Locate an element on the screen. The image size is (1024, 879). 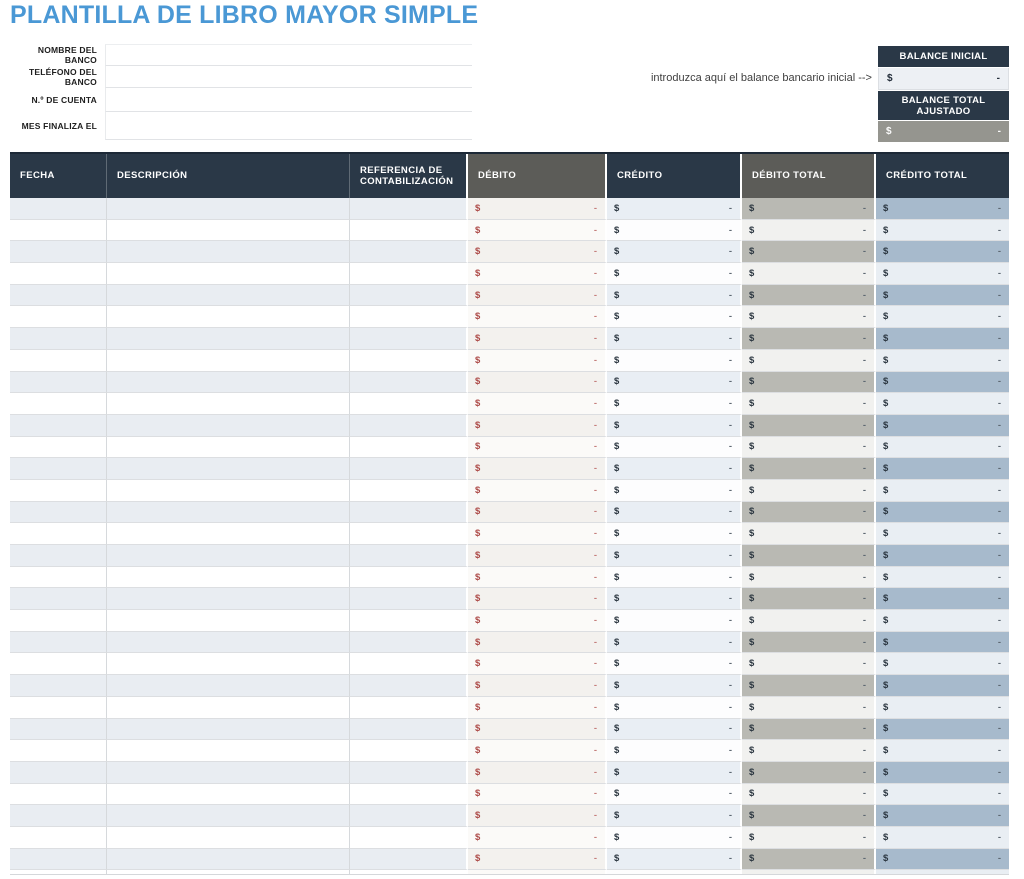
month-ending-field-cell is located at coordinates (288, 126).